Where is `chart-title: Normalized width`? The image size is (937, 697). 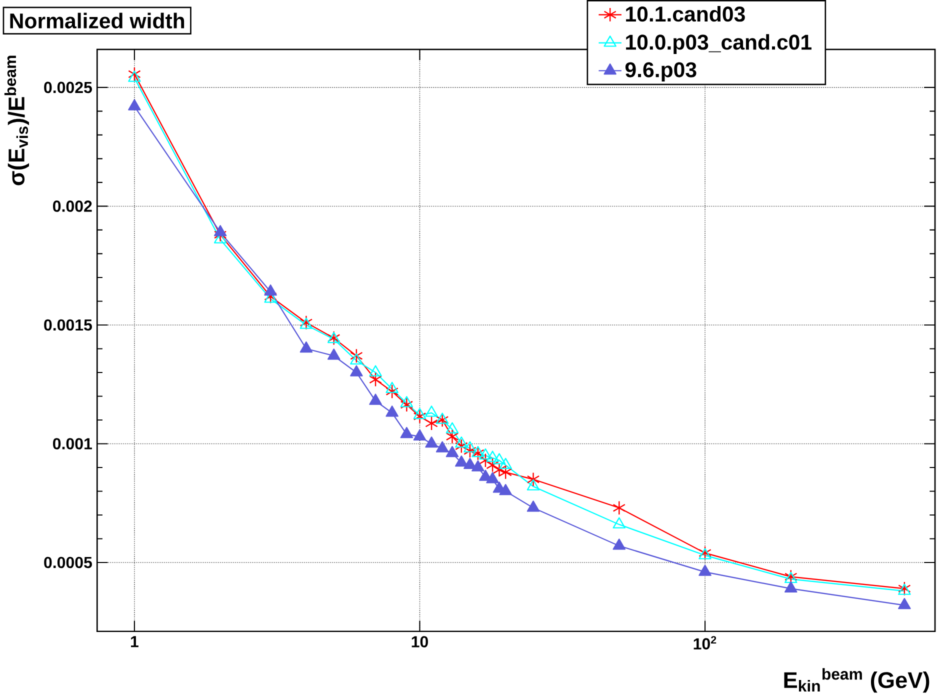
chart-title: Normalized width is located at coordinates (97, 20).